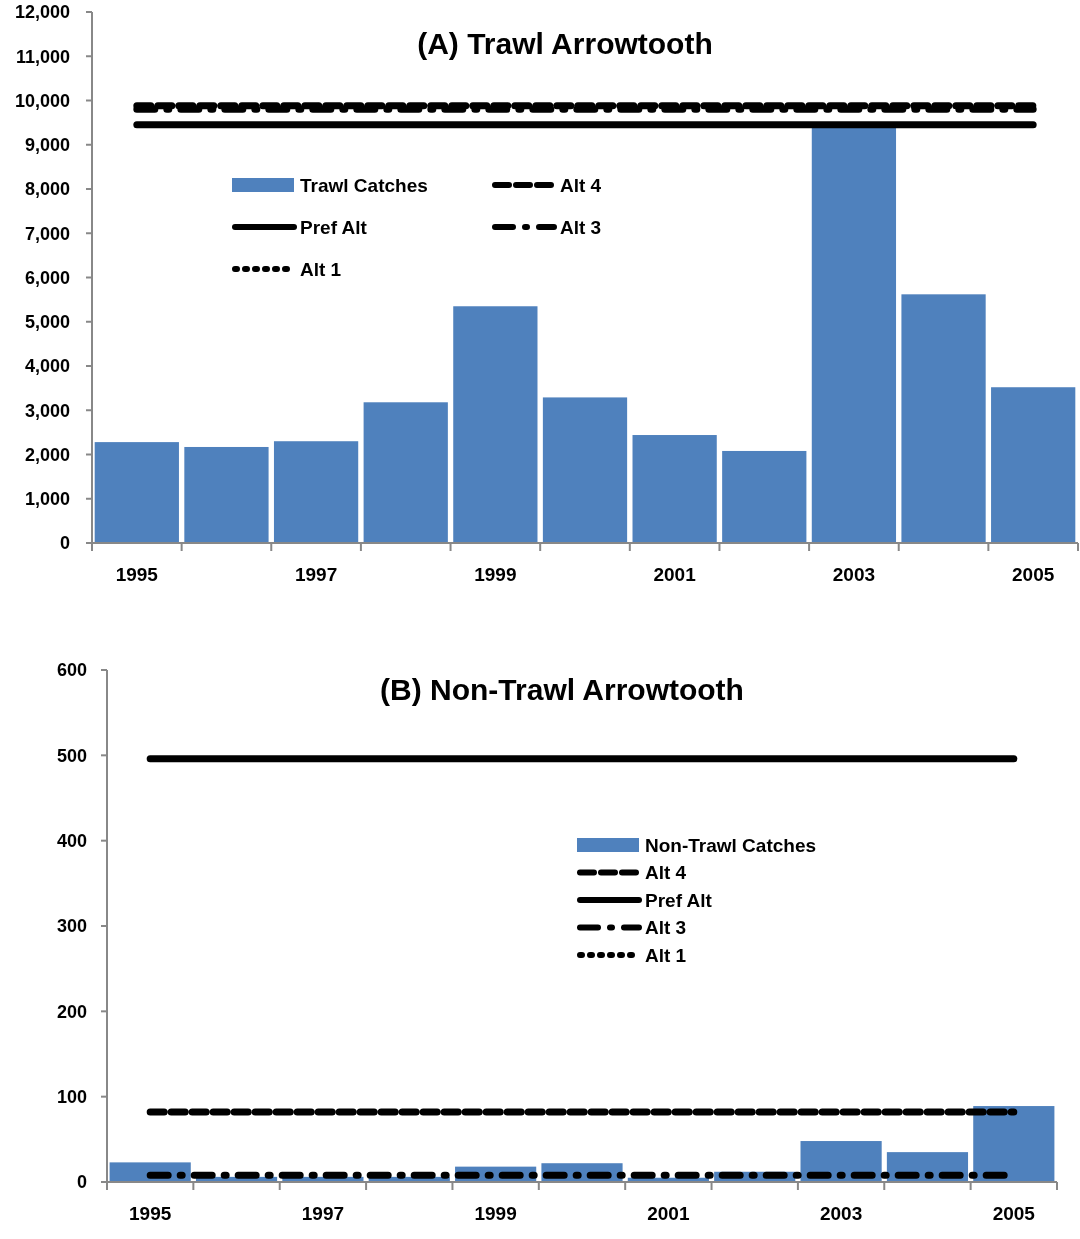 This screenshot has width=1080, height=1239. I want to click on text: (A) Trawl Arrowtooth, so click(565, 43).